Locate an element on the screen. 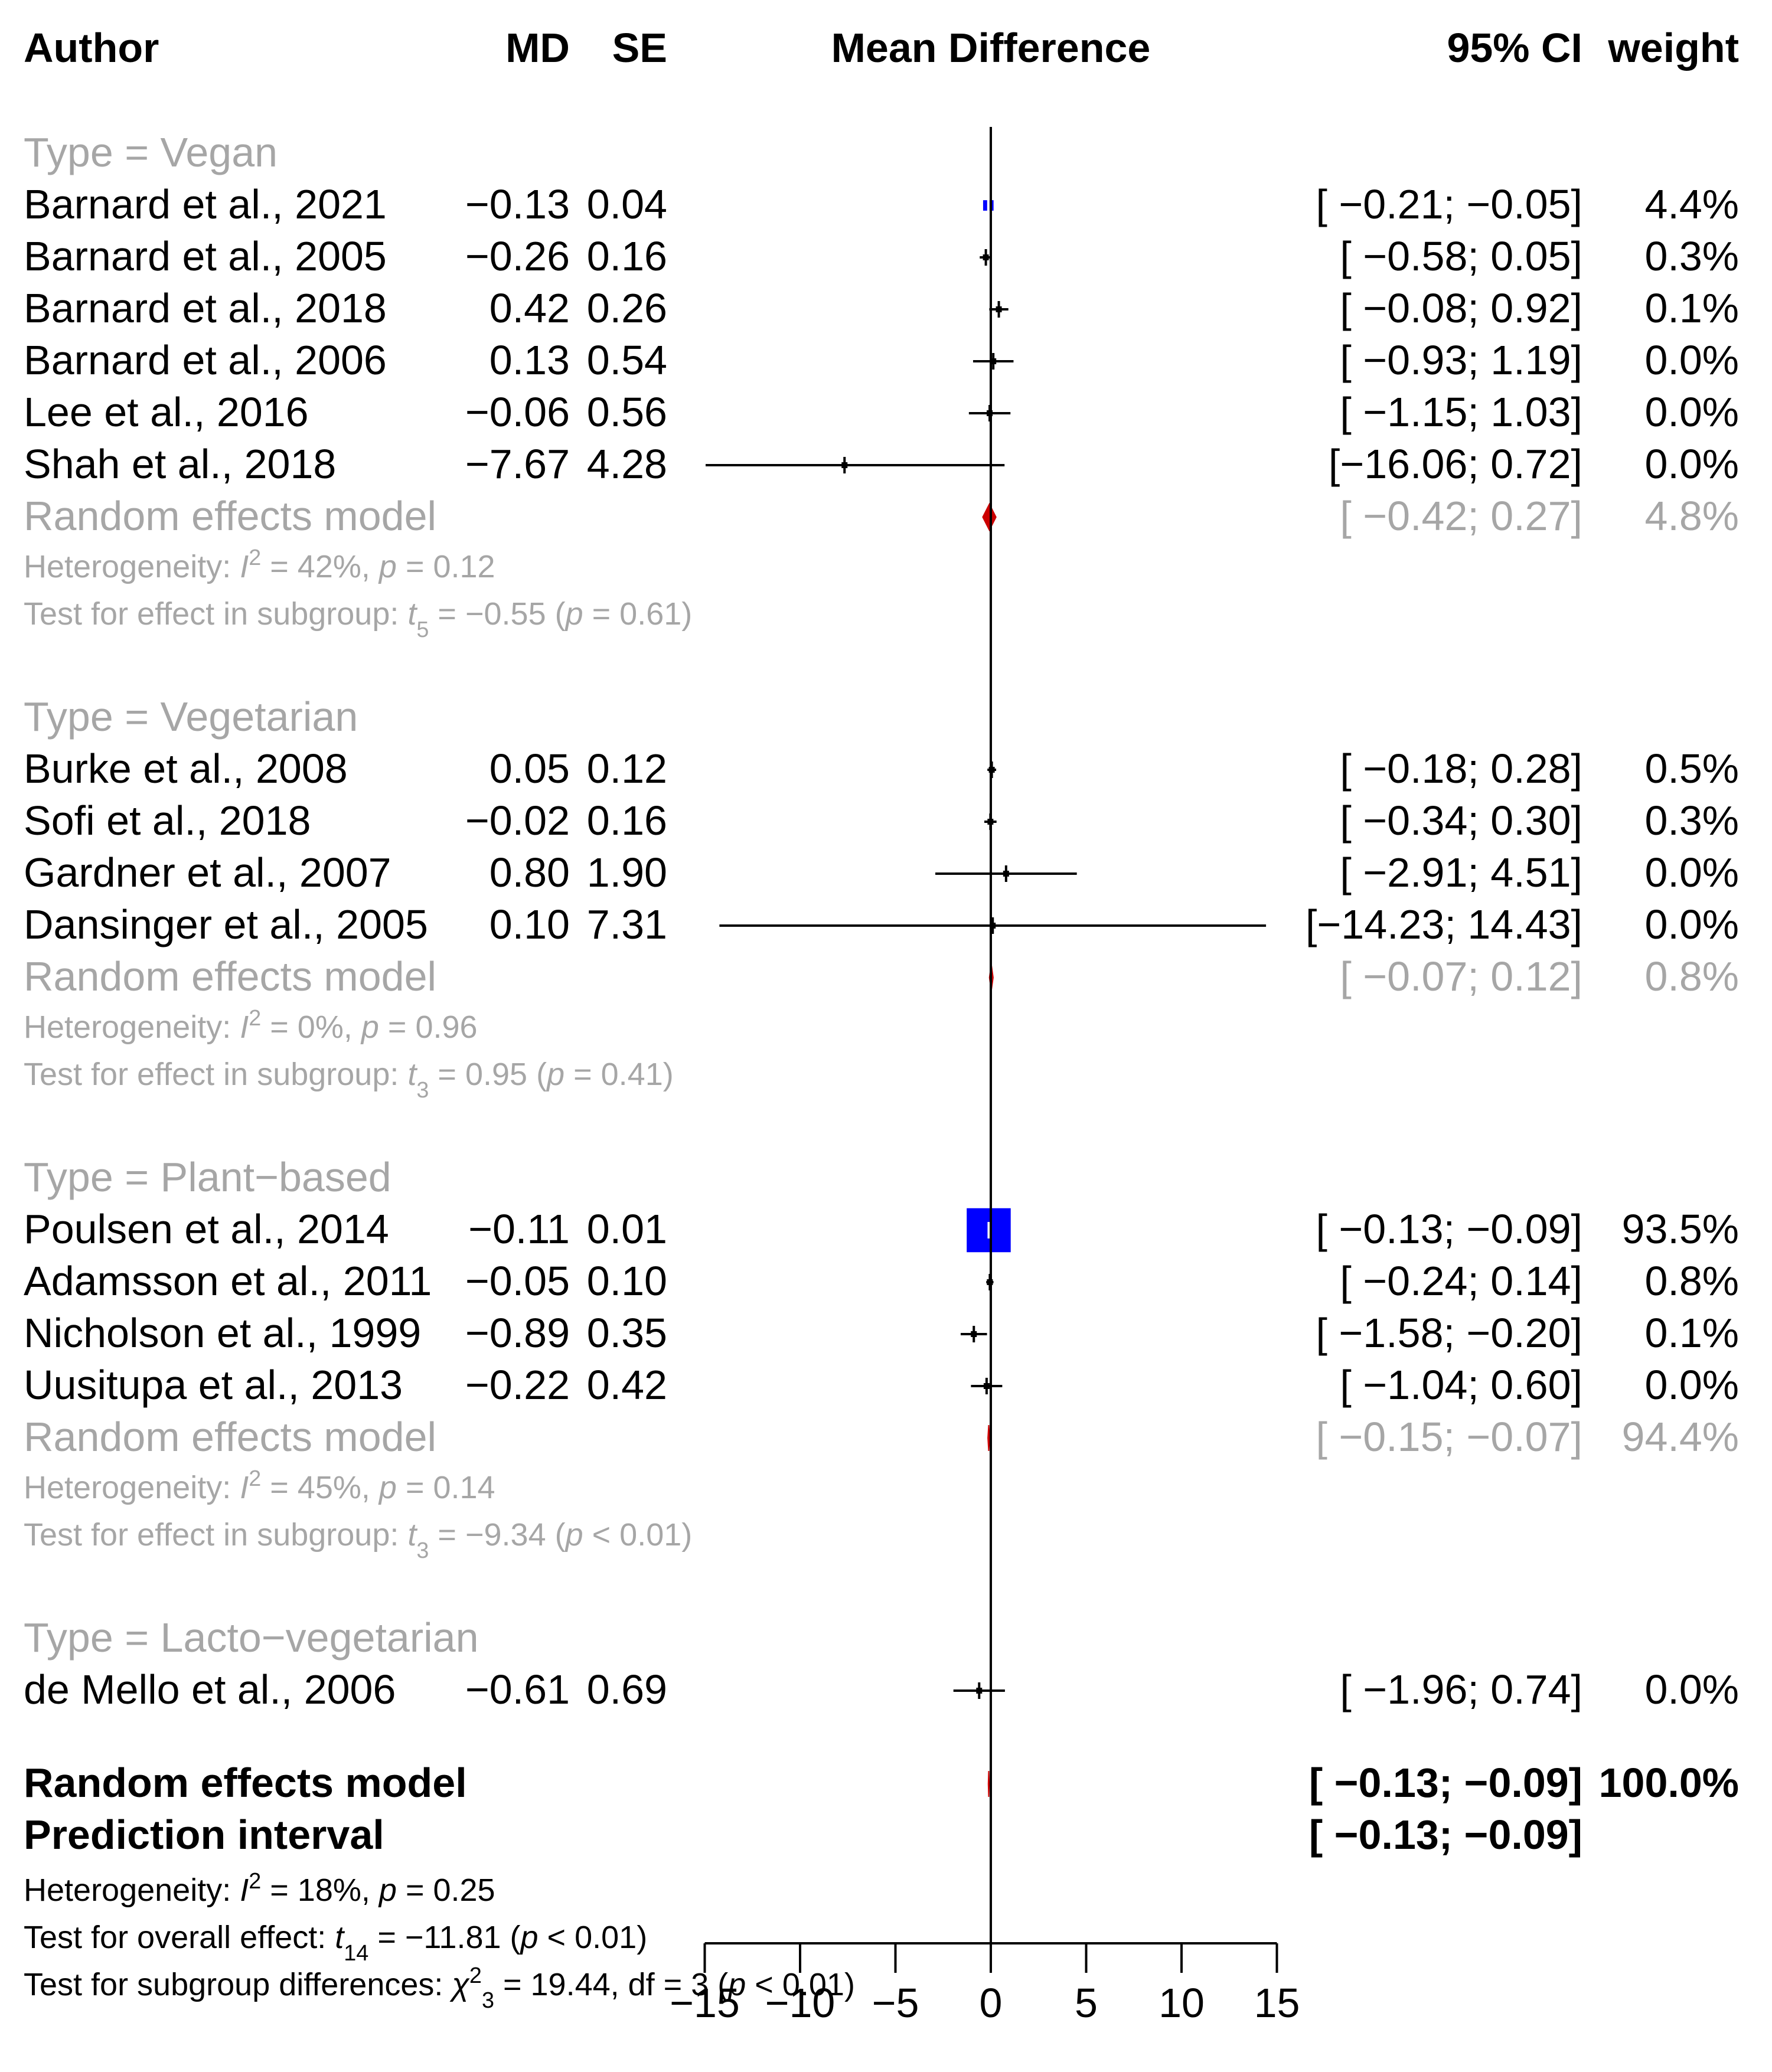  header-weight: weight is located at coordinates (1673, 48).